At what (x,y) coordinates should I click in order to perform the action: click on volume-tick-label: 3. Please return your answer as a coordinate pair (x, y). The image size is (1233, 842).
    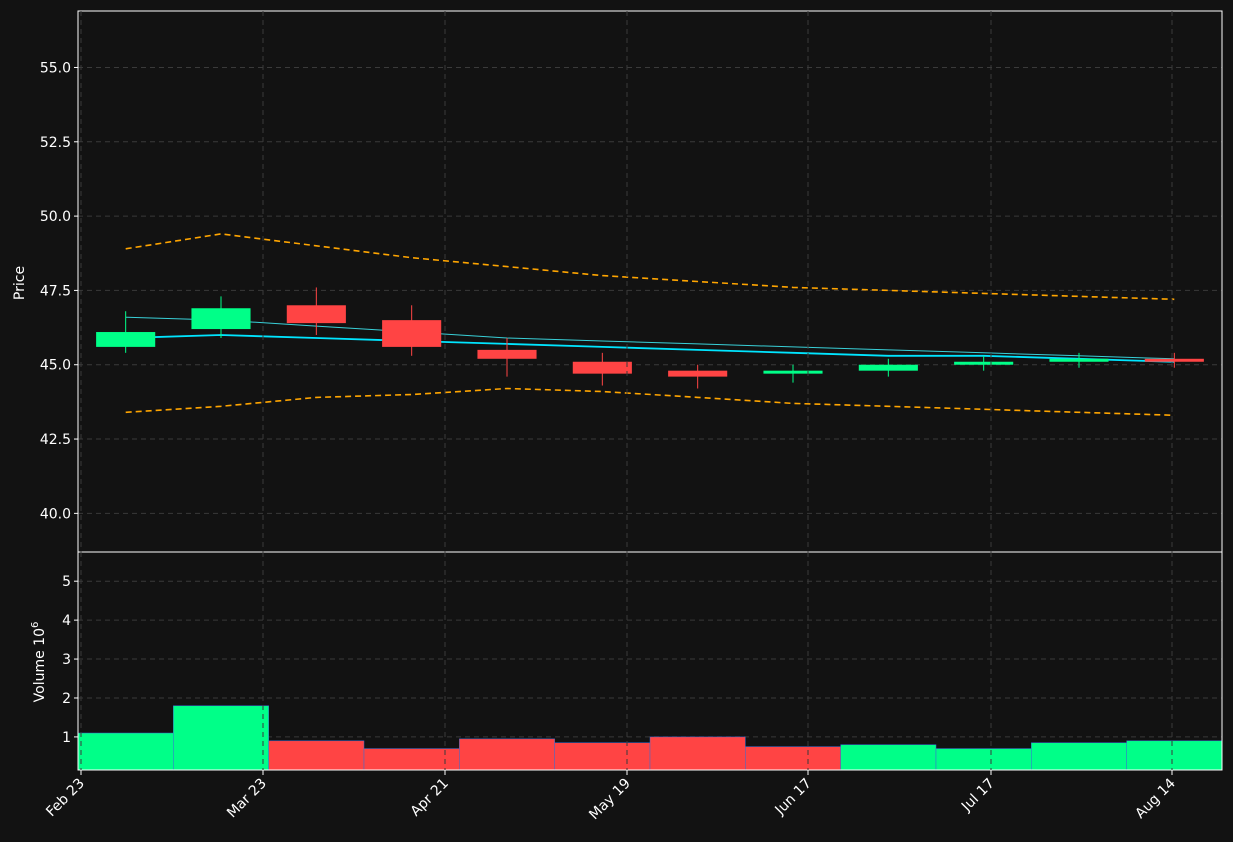
    Looking at the image, I should click on (66, 660).